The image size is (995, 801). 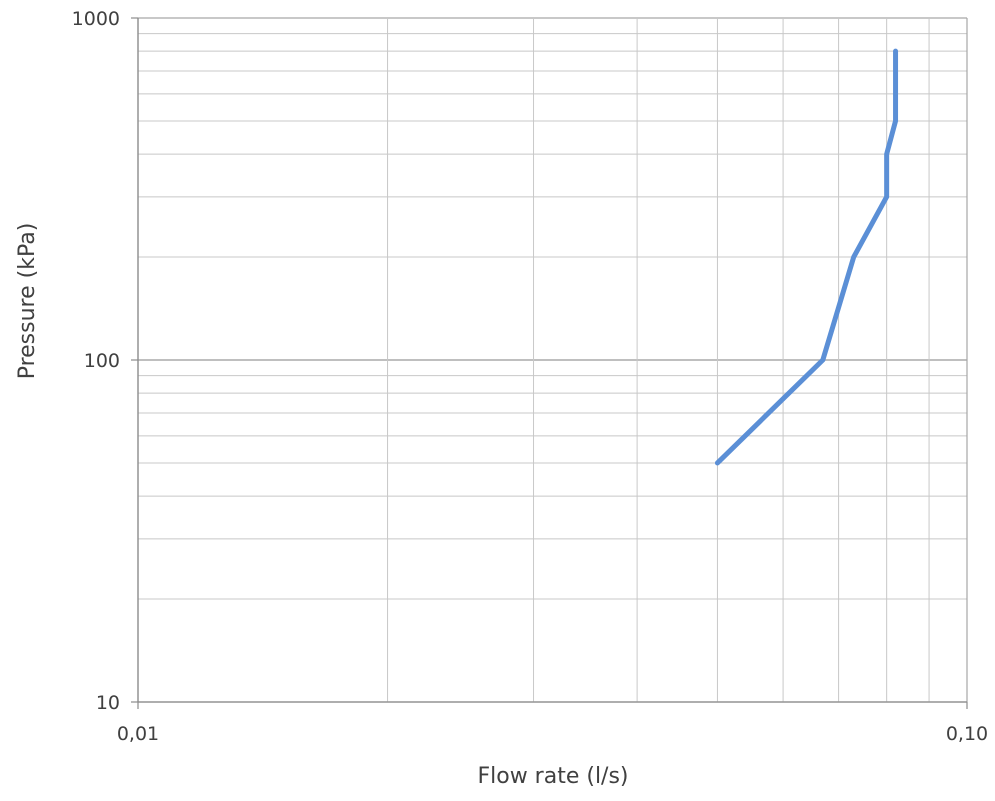 What do you see at coordinates (108, 703) in the screenshot?
I see `y-tick-label: 10` at bounding box center [108, 703].